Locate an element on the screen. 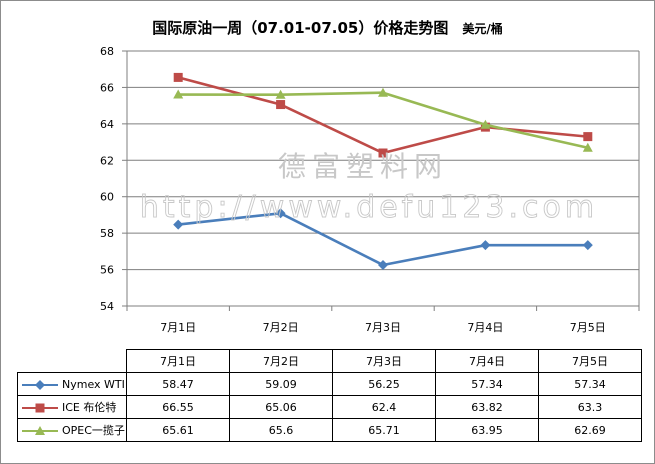  table-cell: 63.95 is located at coordinates (487, 430).